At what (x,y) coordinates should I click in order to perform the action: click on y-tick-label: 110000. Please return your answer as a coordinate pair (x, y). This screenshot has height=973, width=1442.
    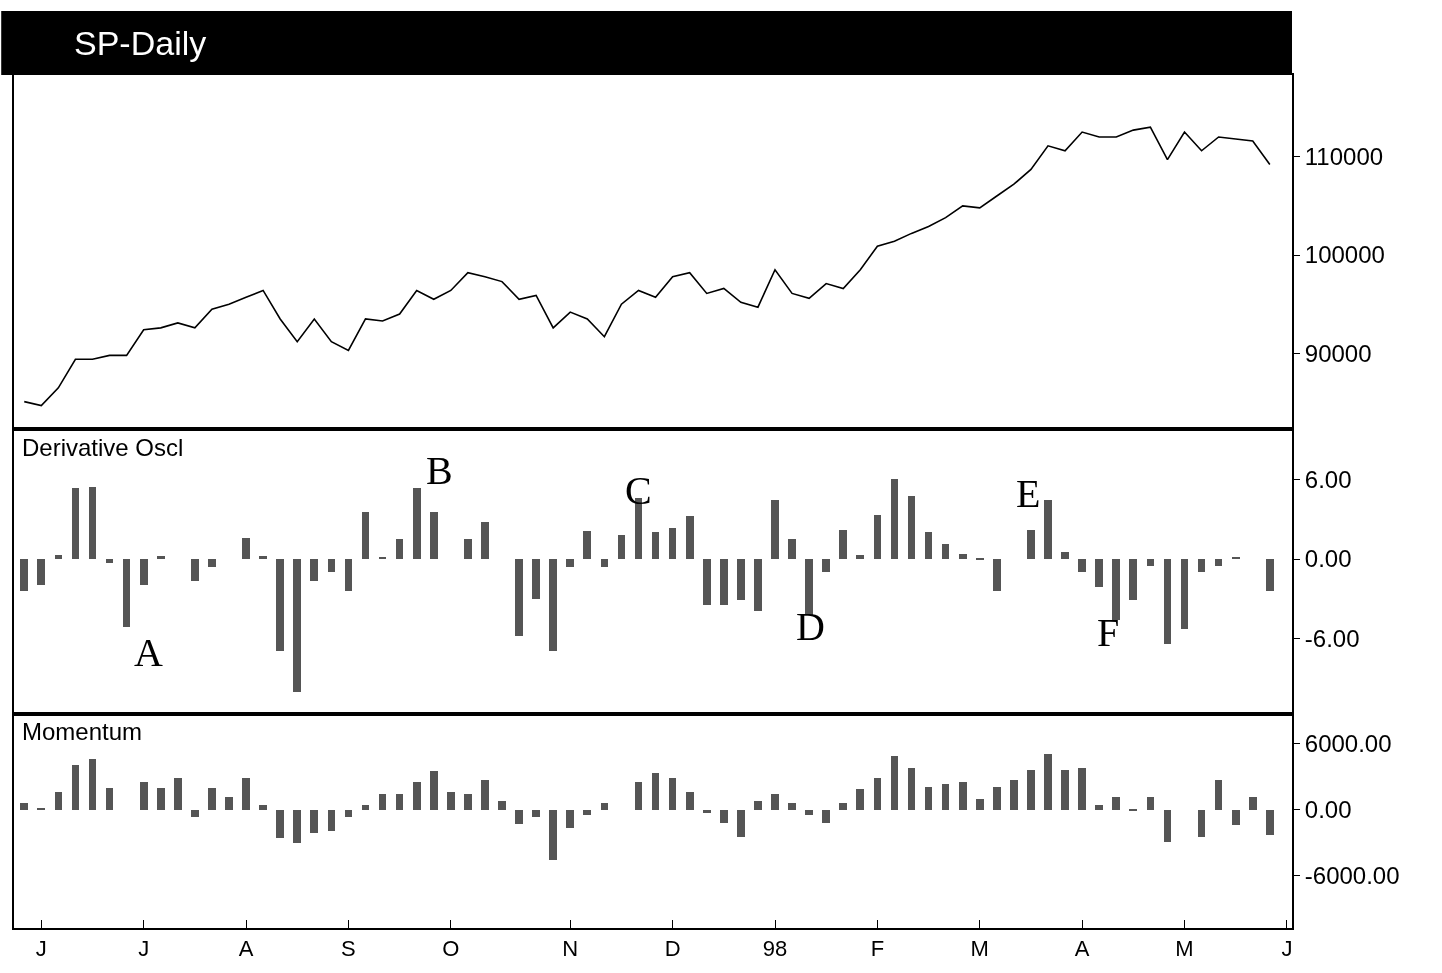
    Looking at the image, I should click on (1344, 157).